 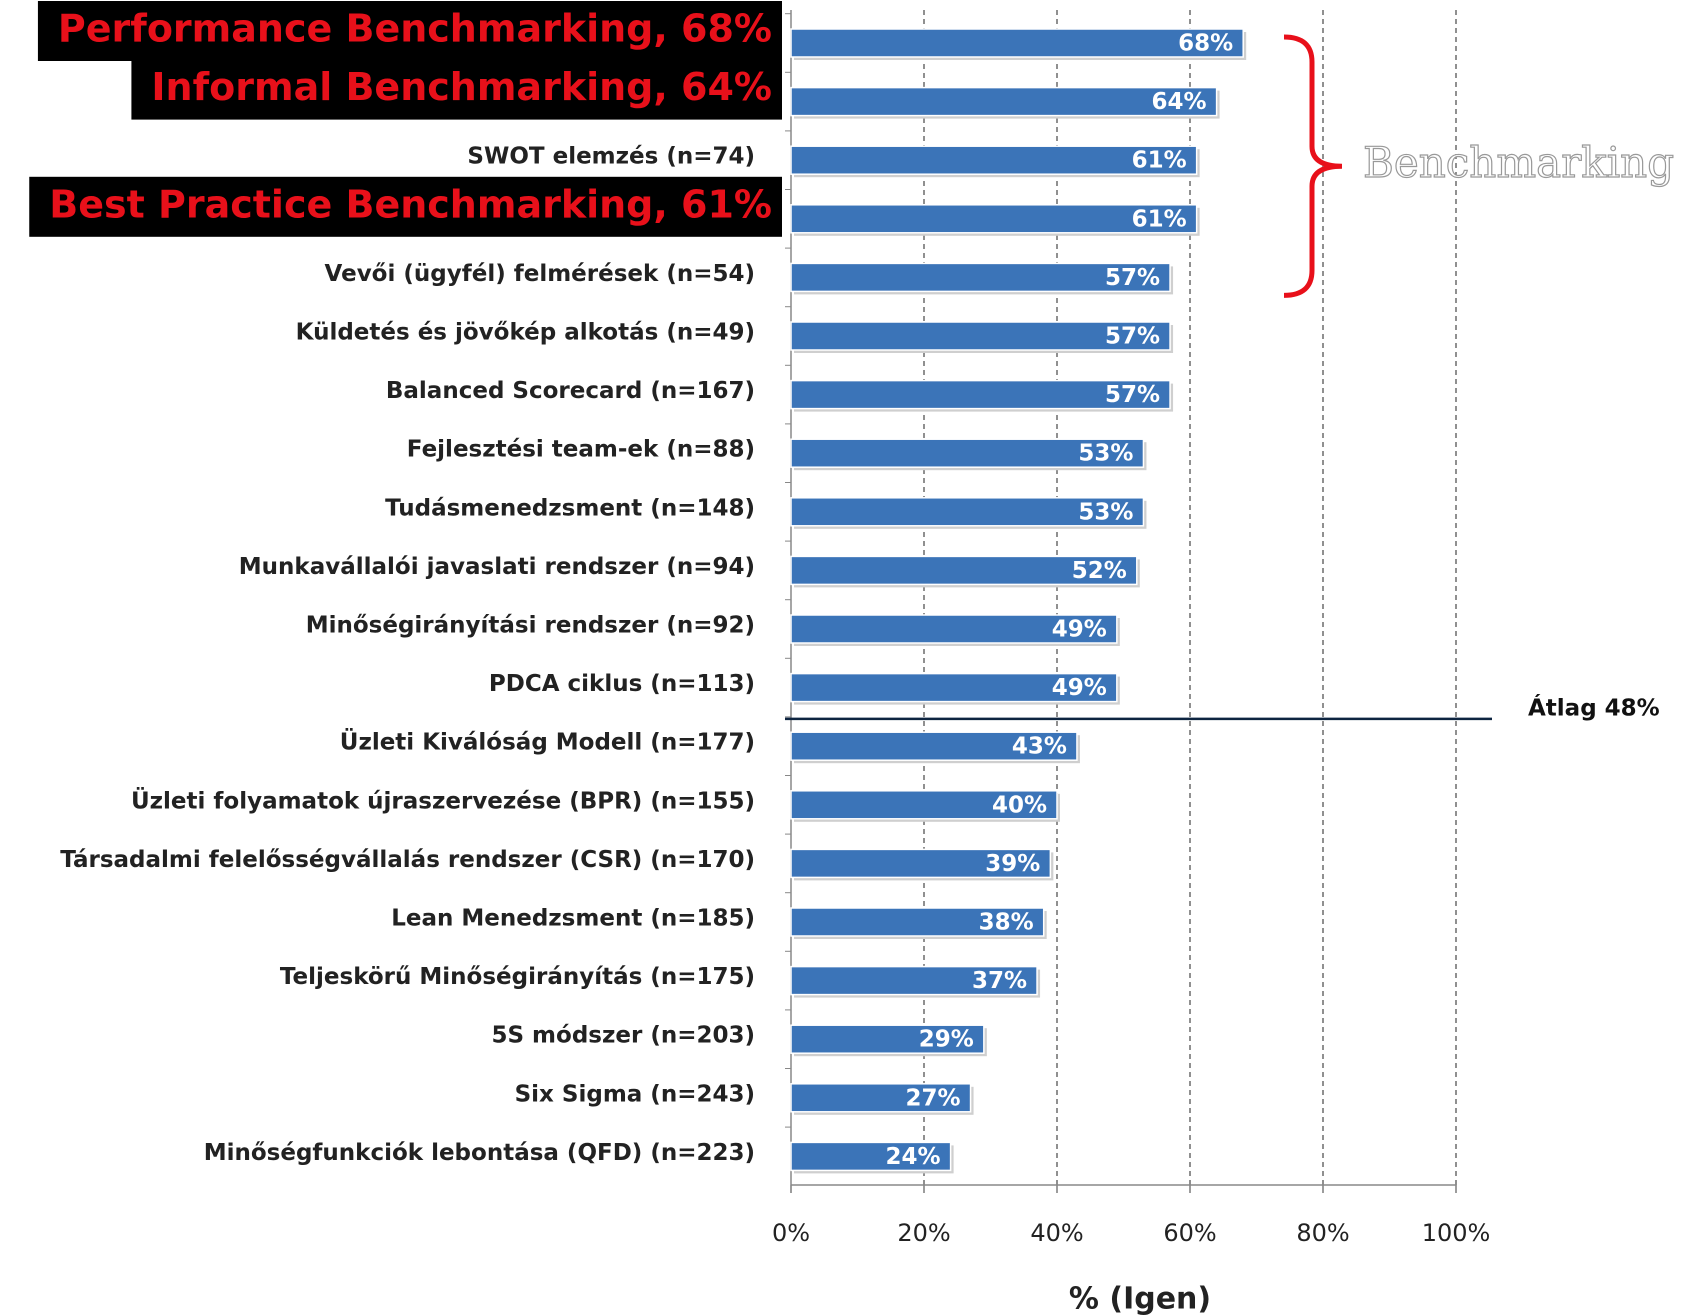 What do you see at coordinates (635, 1094) in the screenshot?
I see `category-label: Six Sigma (n=243)` at bounding box center [635, 1094].